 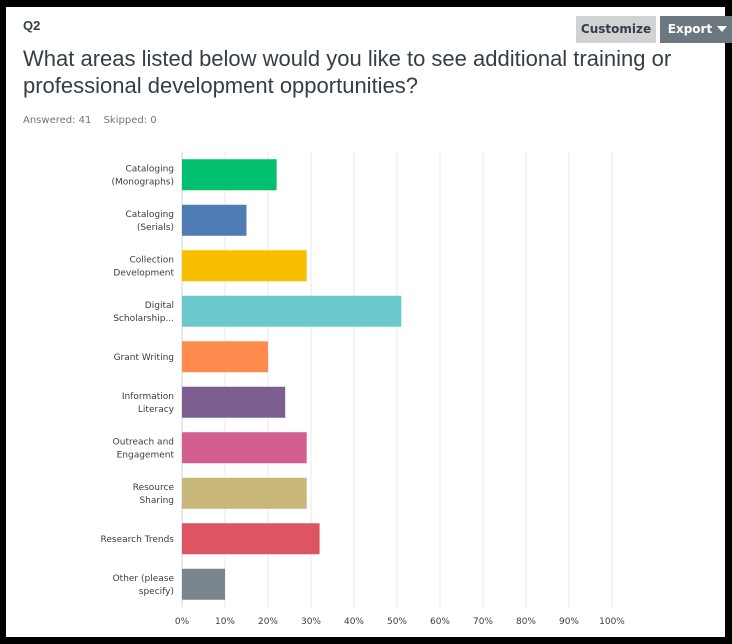 What do you see at coordinates (150, 221) in the screenshot?
I see `category-label: Cataloging (Serials)` at bounding box center [150, 221].